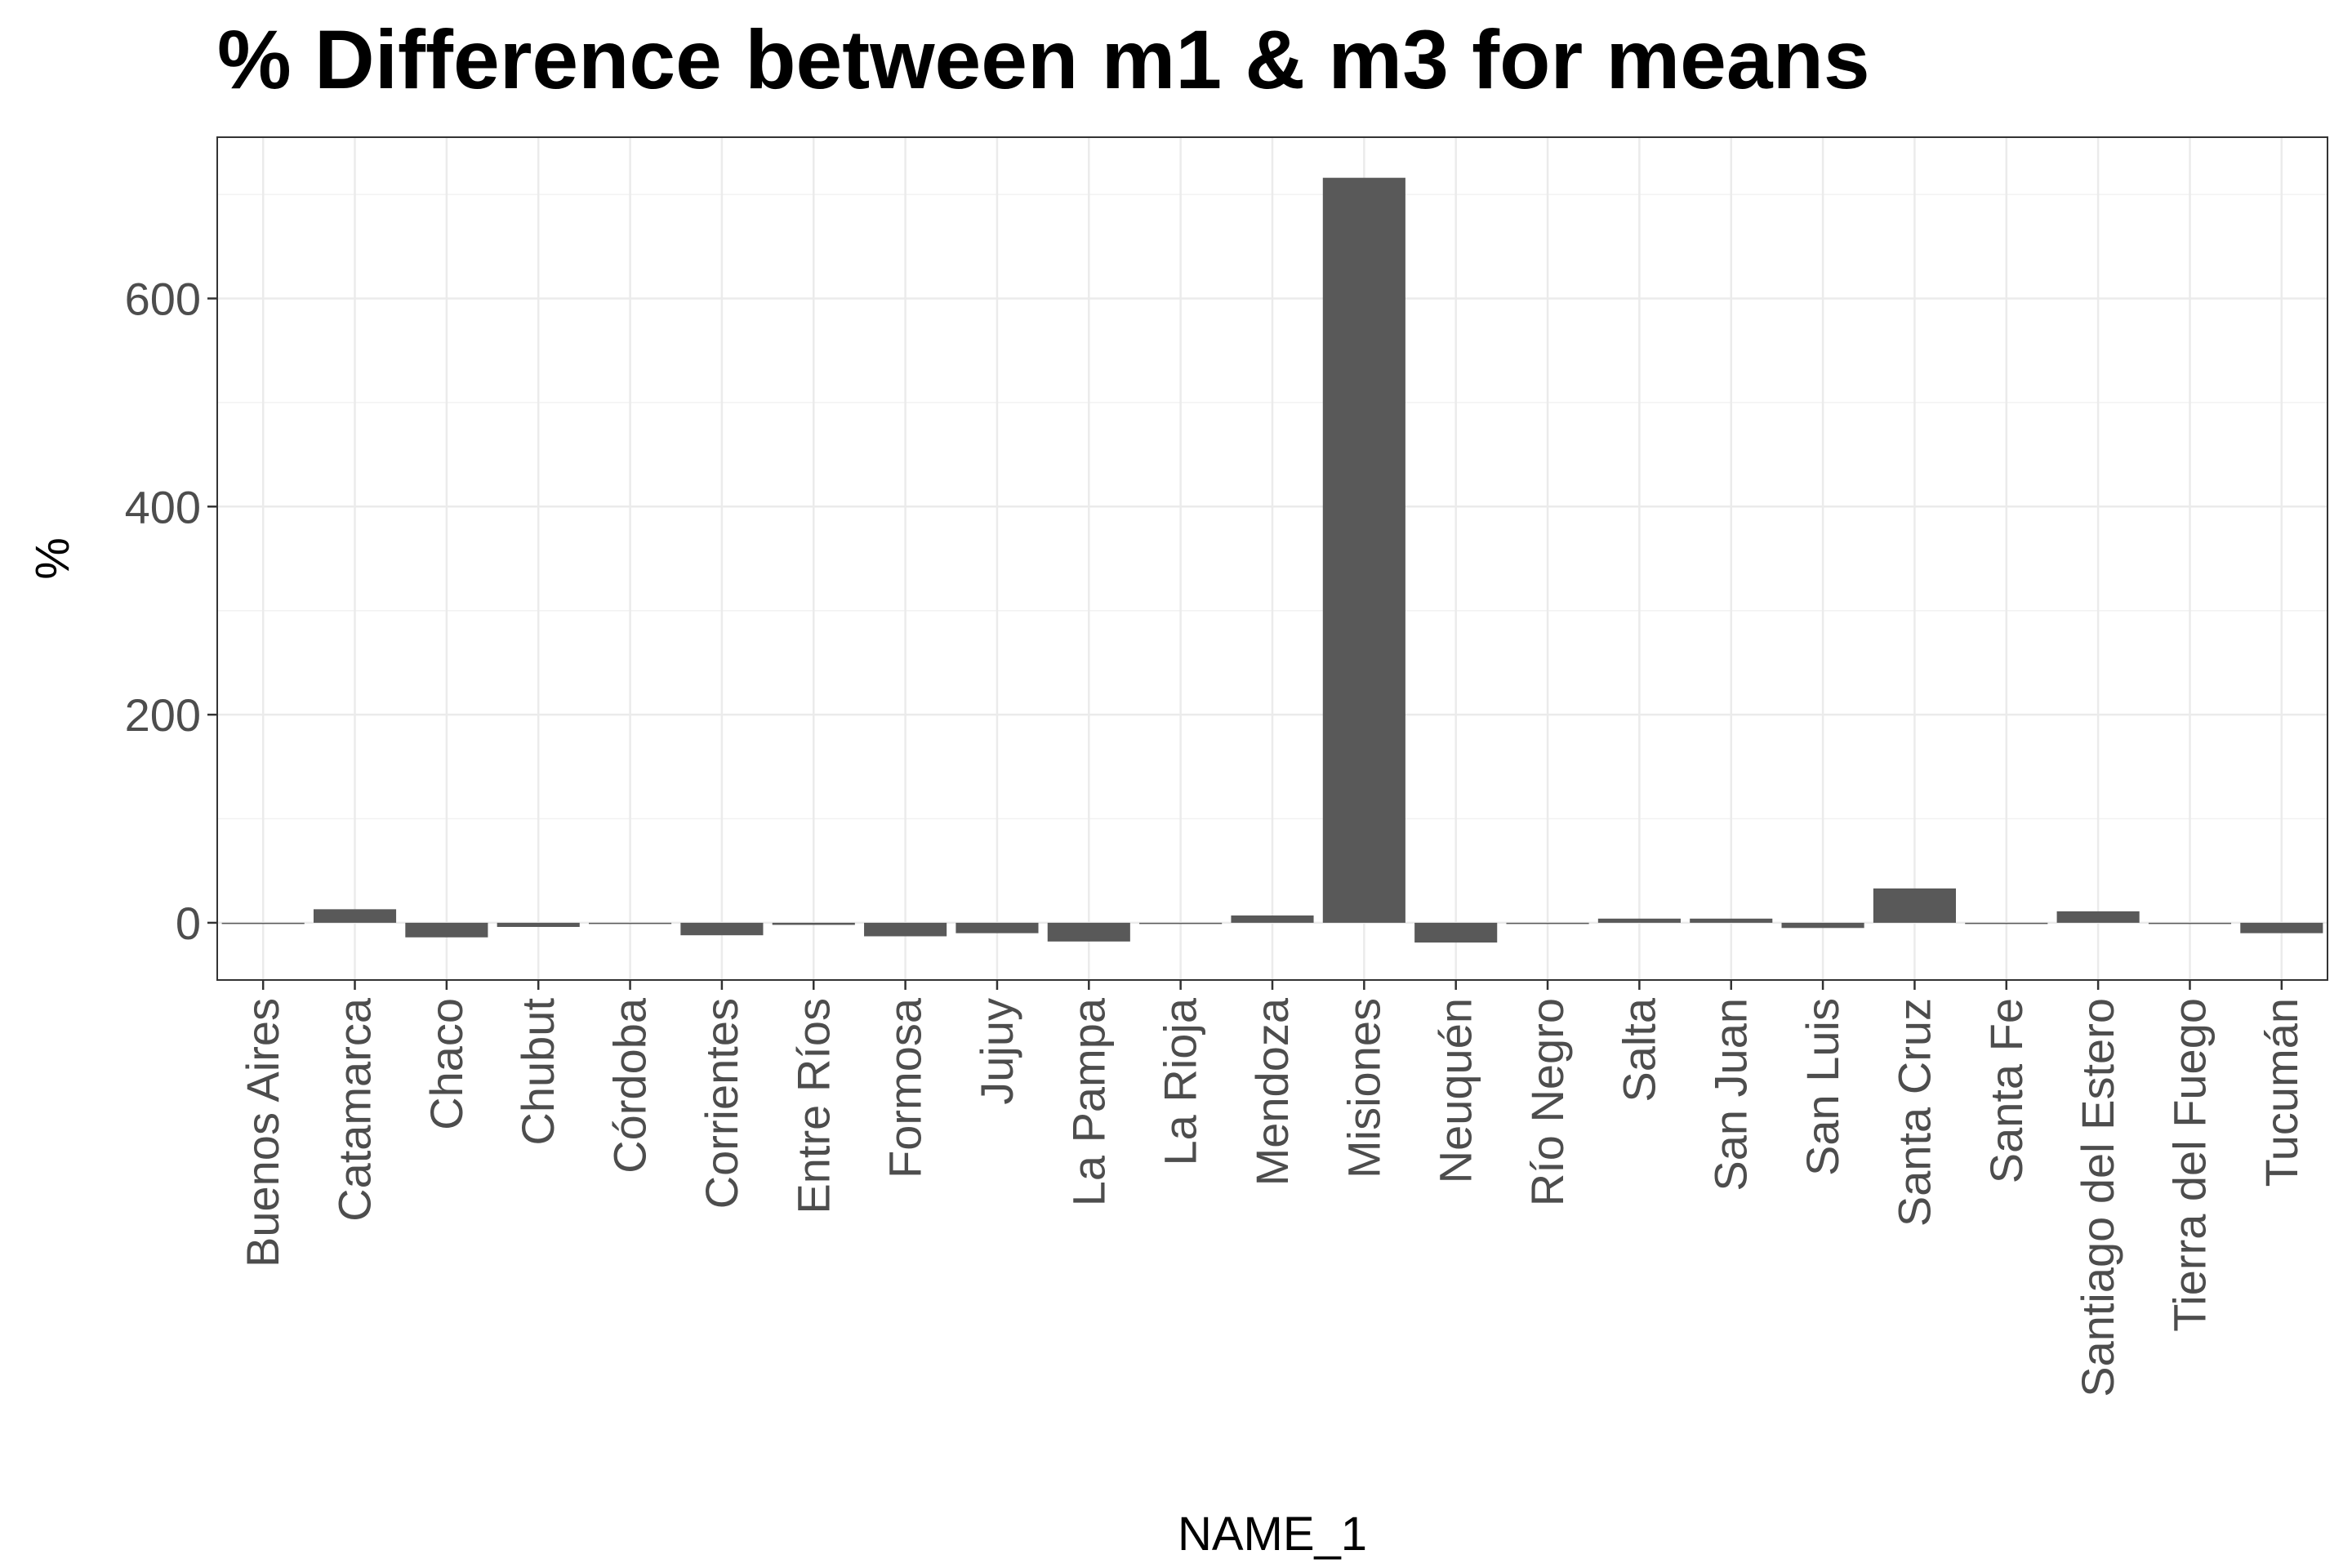 This screenshot has width=2352, height=1568. What do you see at coordinates (355, 1109) in the screenshot?
I see `x-tick-label: Catamarca` at bounding box center [355, 1109].